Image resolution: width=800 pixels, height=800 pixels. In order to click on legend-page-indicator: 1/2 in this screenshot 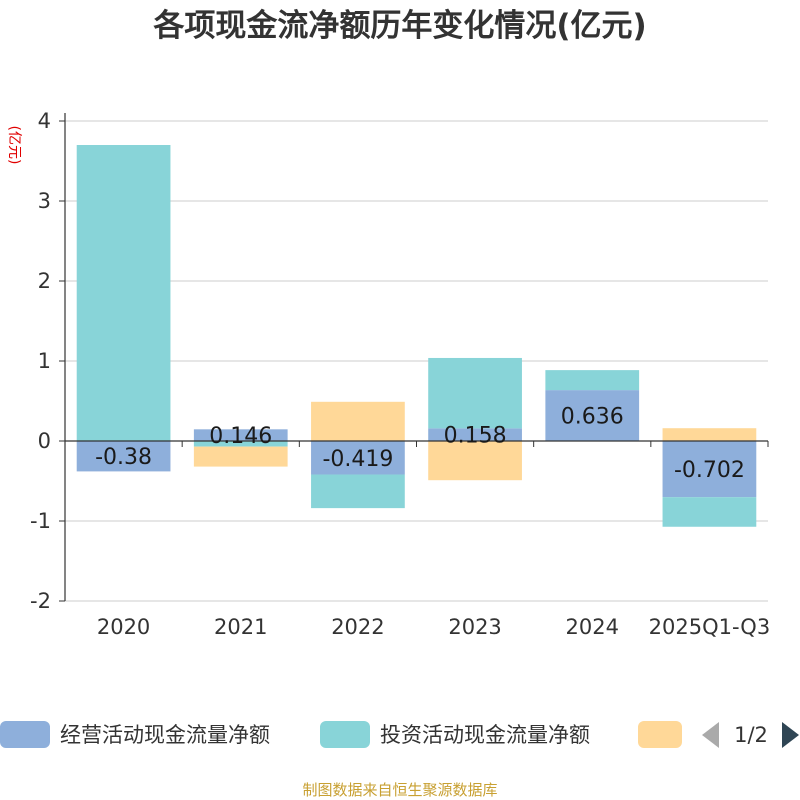, I will do `click(751, 735)`.